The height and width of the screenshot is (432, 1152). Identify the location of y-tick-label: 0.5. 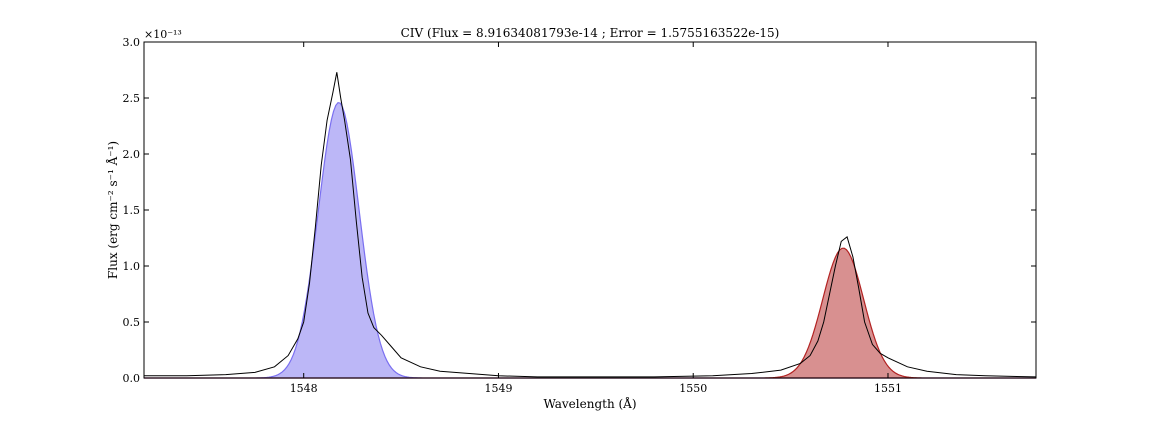
(132, 322).